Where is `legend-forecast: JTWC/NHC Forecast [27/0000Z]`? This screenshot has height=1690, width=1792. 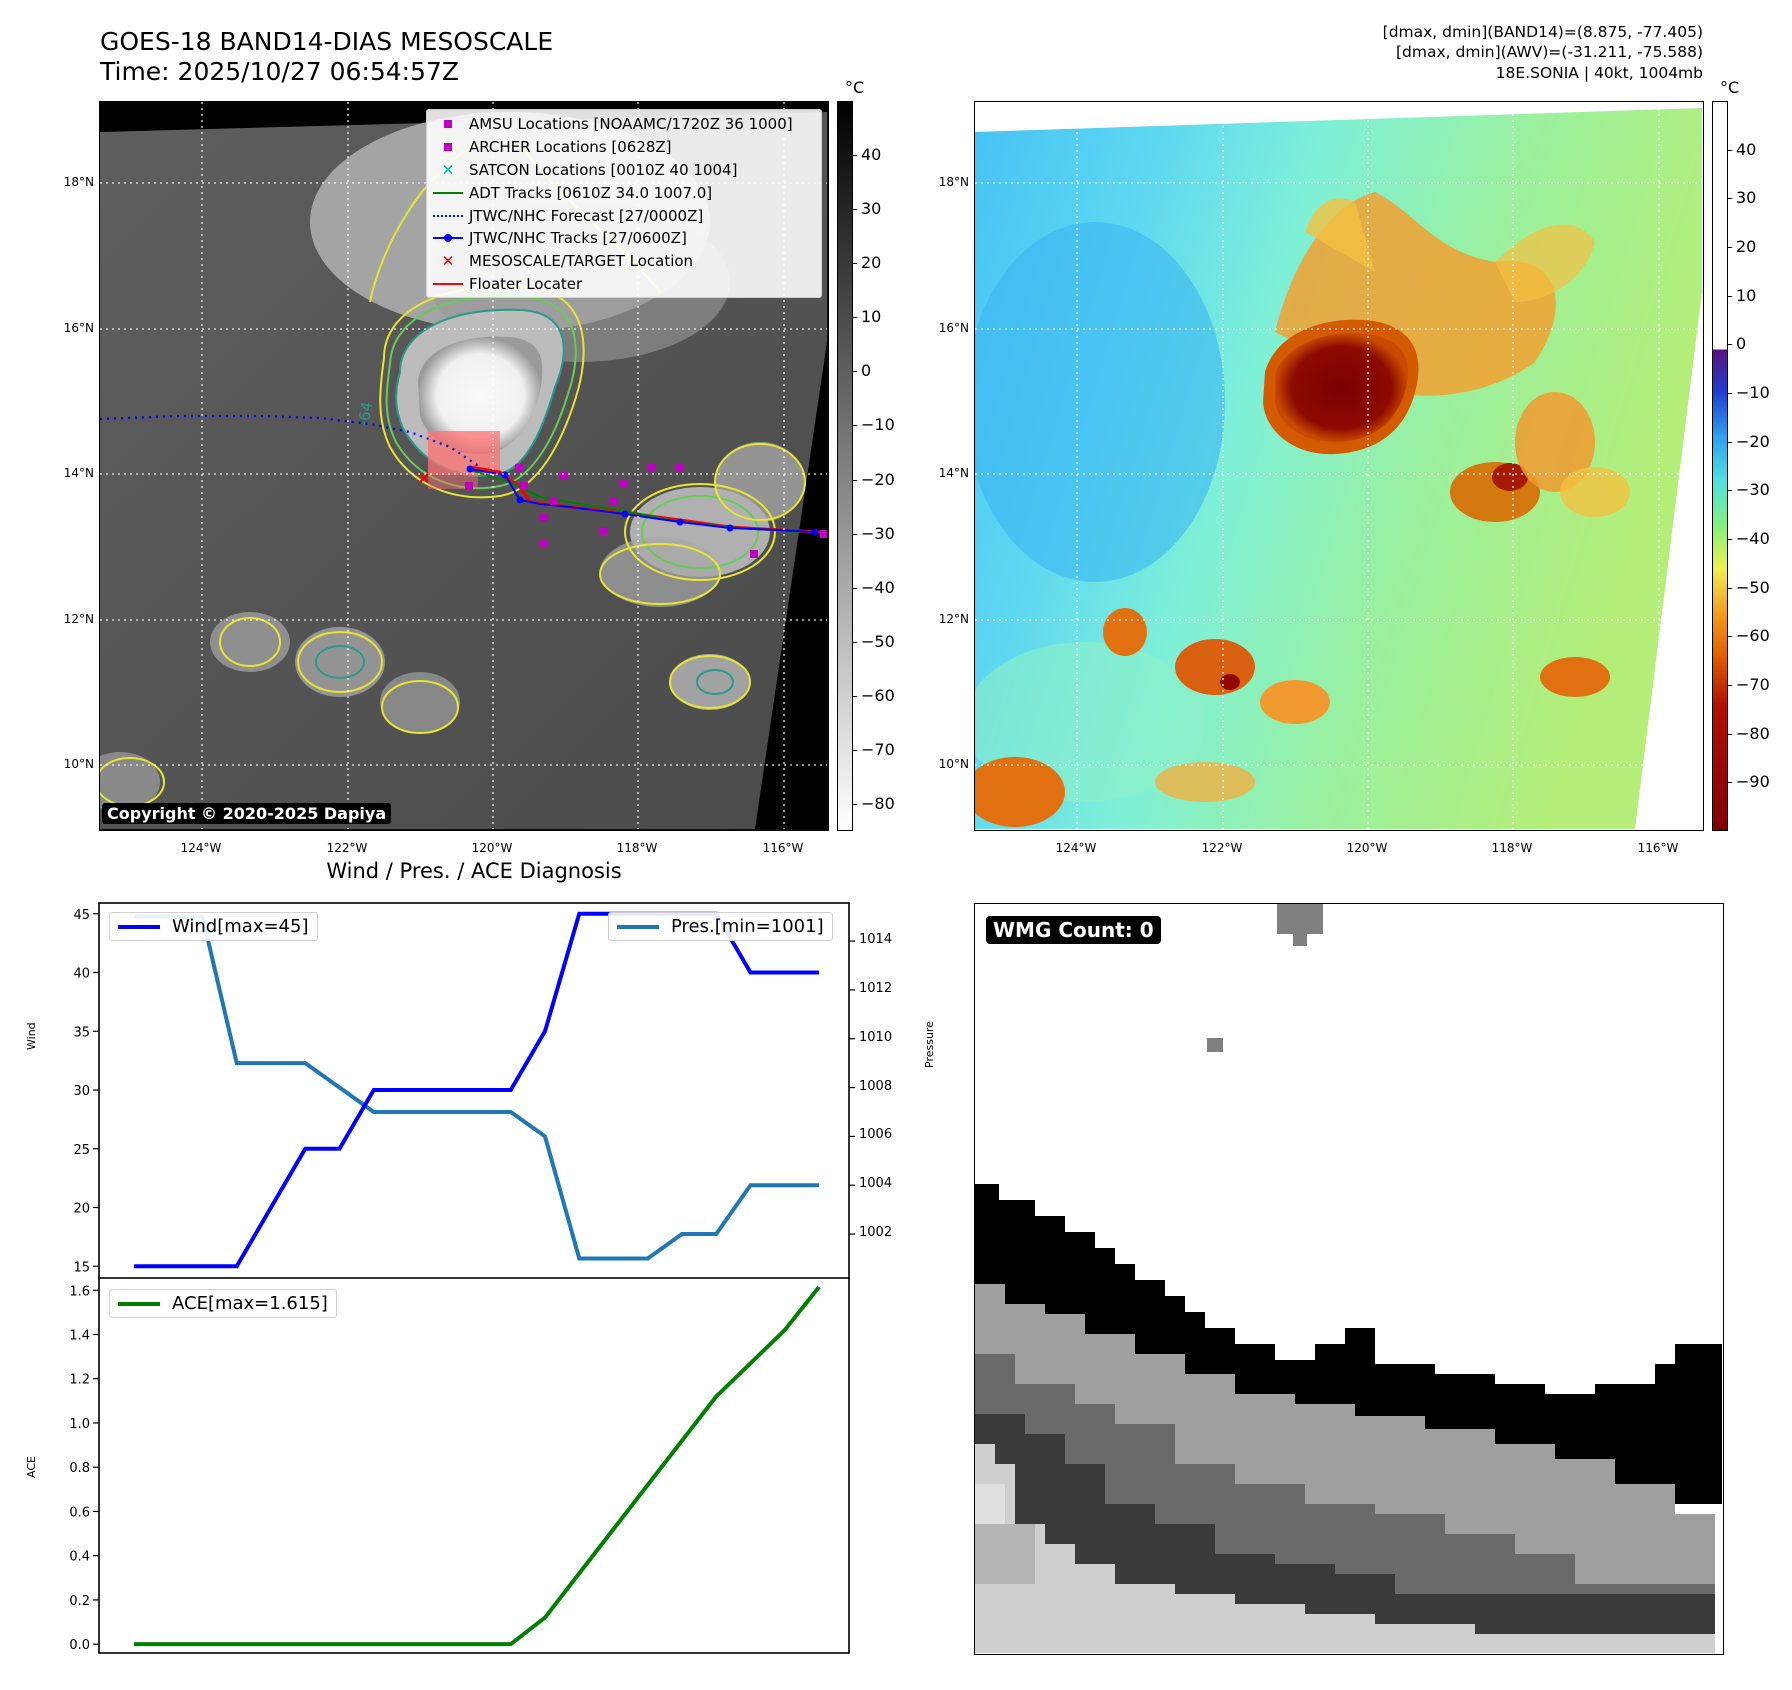 legend-forecast: JTWC/NHC Forecast [27/0000Z] is located at coordinates (624, 215).